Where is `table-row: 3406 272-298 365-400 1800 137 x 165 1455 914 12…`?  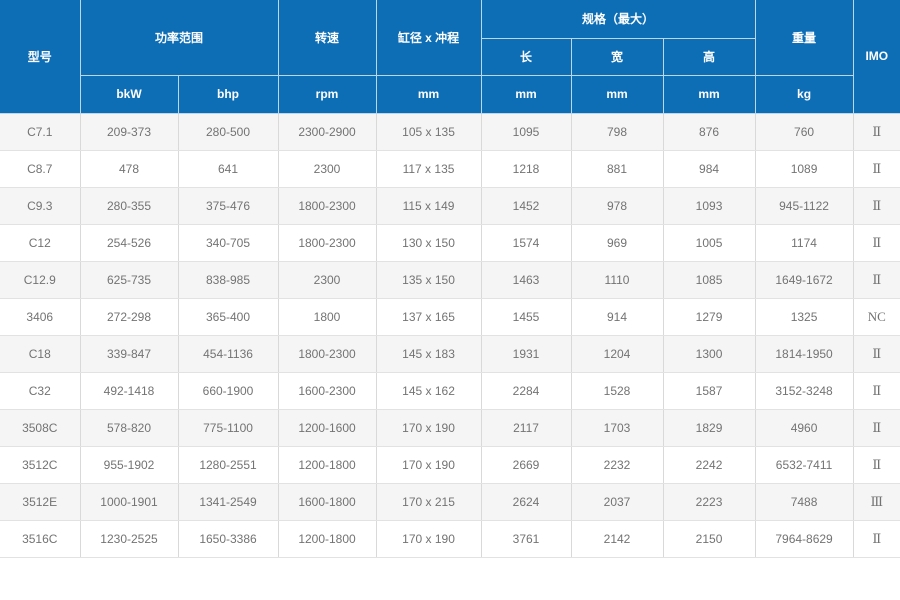
table-row: 3406 272-298 365-400 1800 137 x 165 1455 914 12… is located at coordinates (450, 317).